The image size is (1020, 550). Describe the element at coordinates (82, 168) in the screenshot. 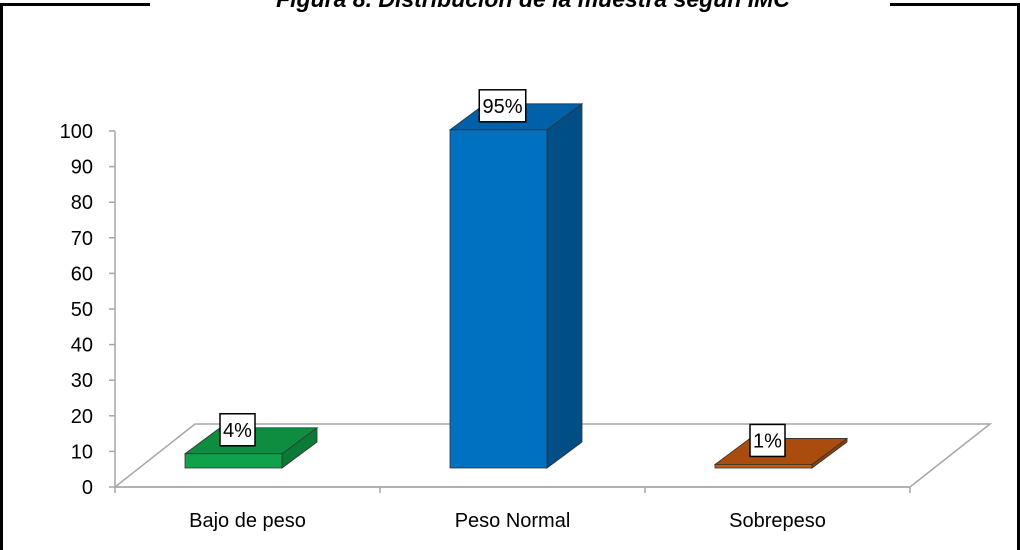

I see `y-tick-label: 90` at that location.